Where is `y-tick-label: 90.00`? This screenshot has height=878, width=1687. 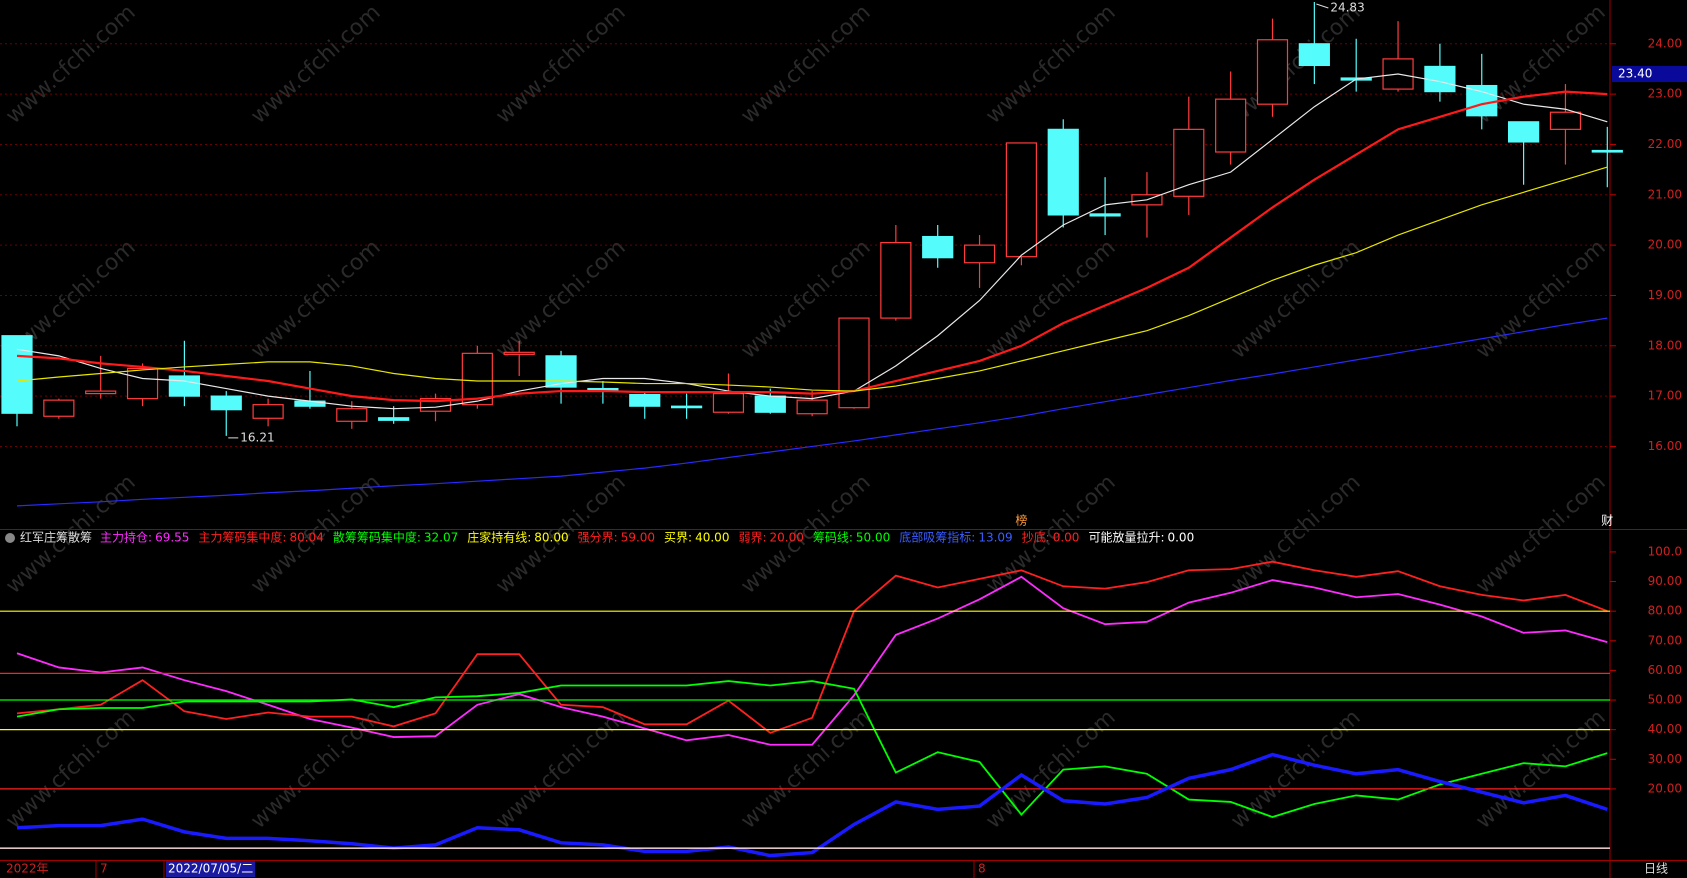
y-tick-label: 90.00 is located at coordinates (1665, 581).